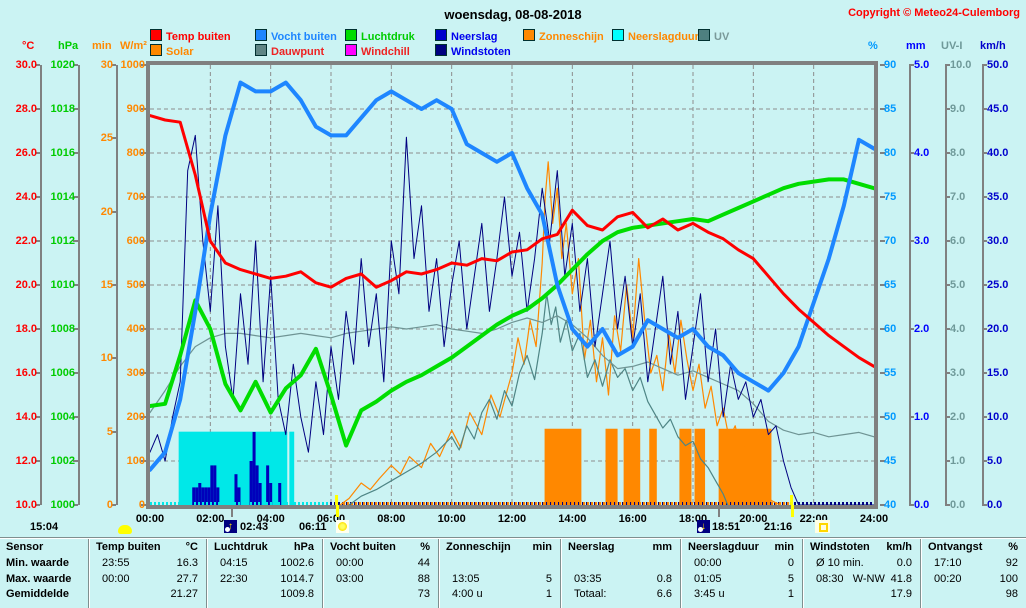 The width and height of the screenshot is (1026, 608). Describe the element at coordinates (890, 65) in the screenshot. I see `axis-value: 90` at that location.